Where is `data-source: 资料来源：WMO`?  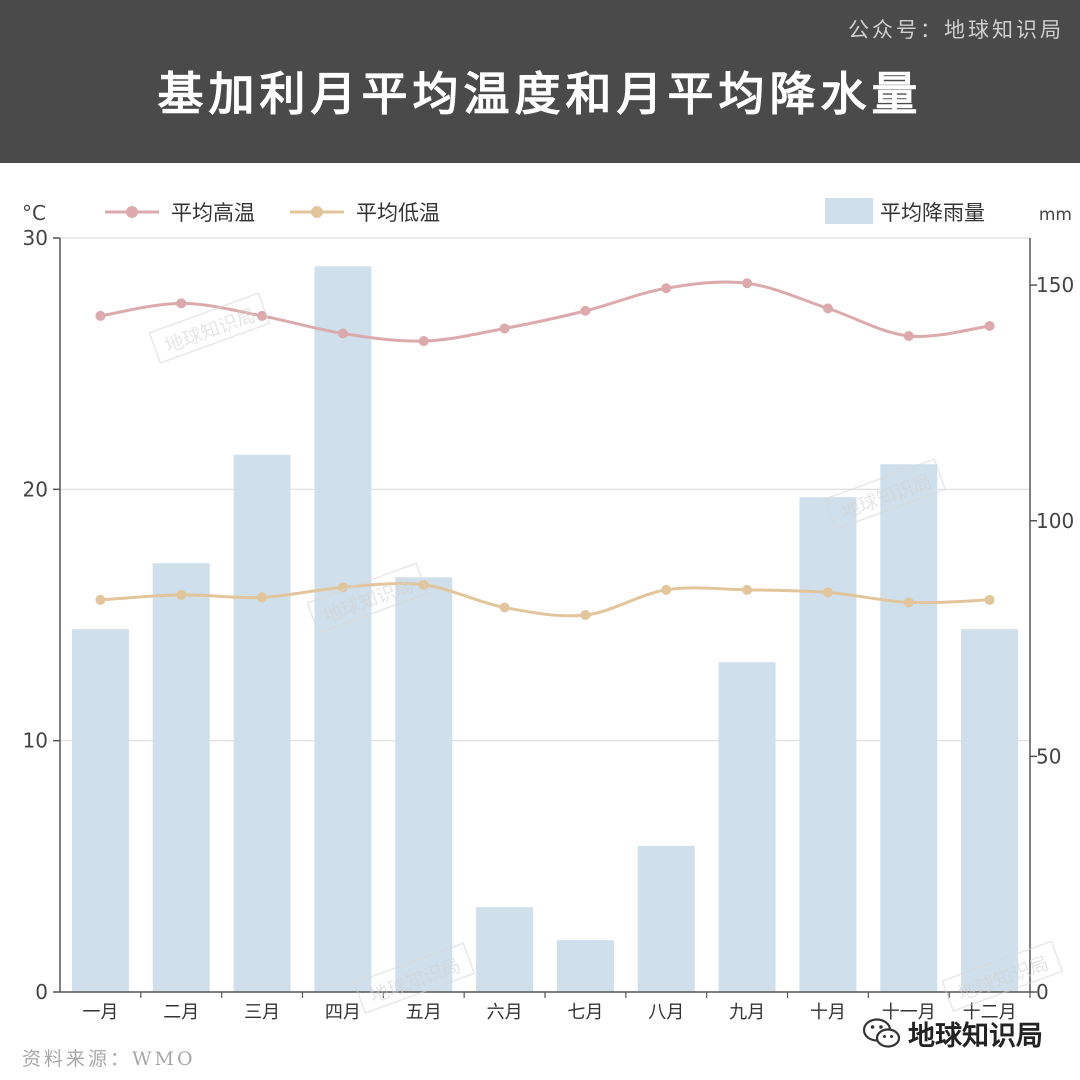
data-source: 资料来源：WMO is located at coordinates (109, 1059).